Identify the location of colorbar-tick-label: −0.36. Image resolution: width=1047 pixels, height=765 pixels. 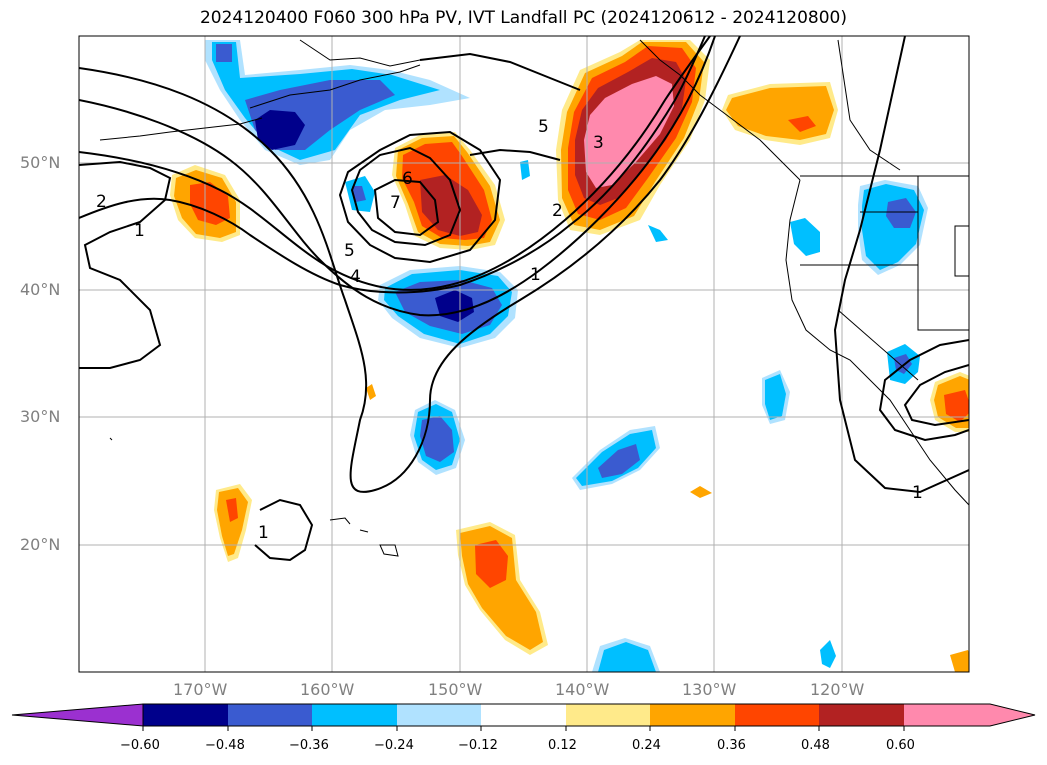
(309, 745).